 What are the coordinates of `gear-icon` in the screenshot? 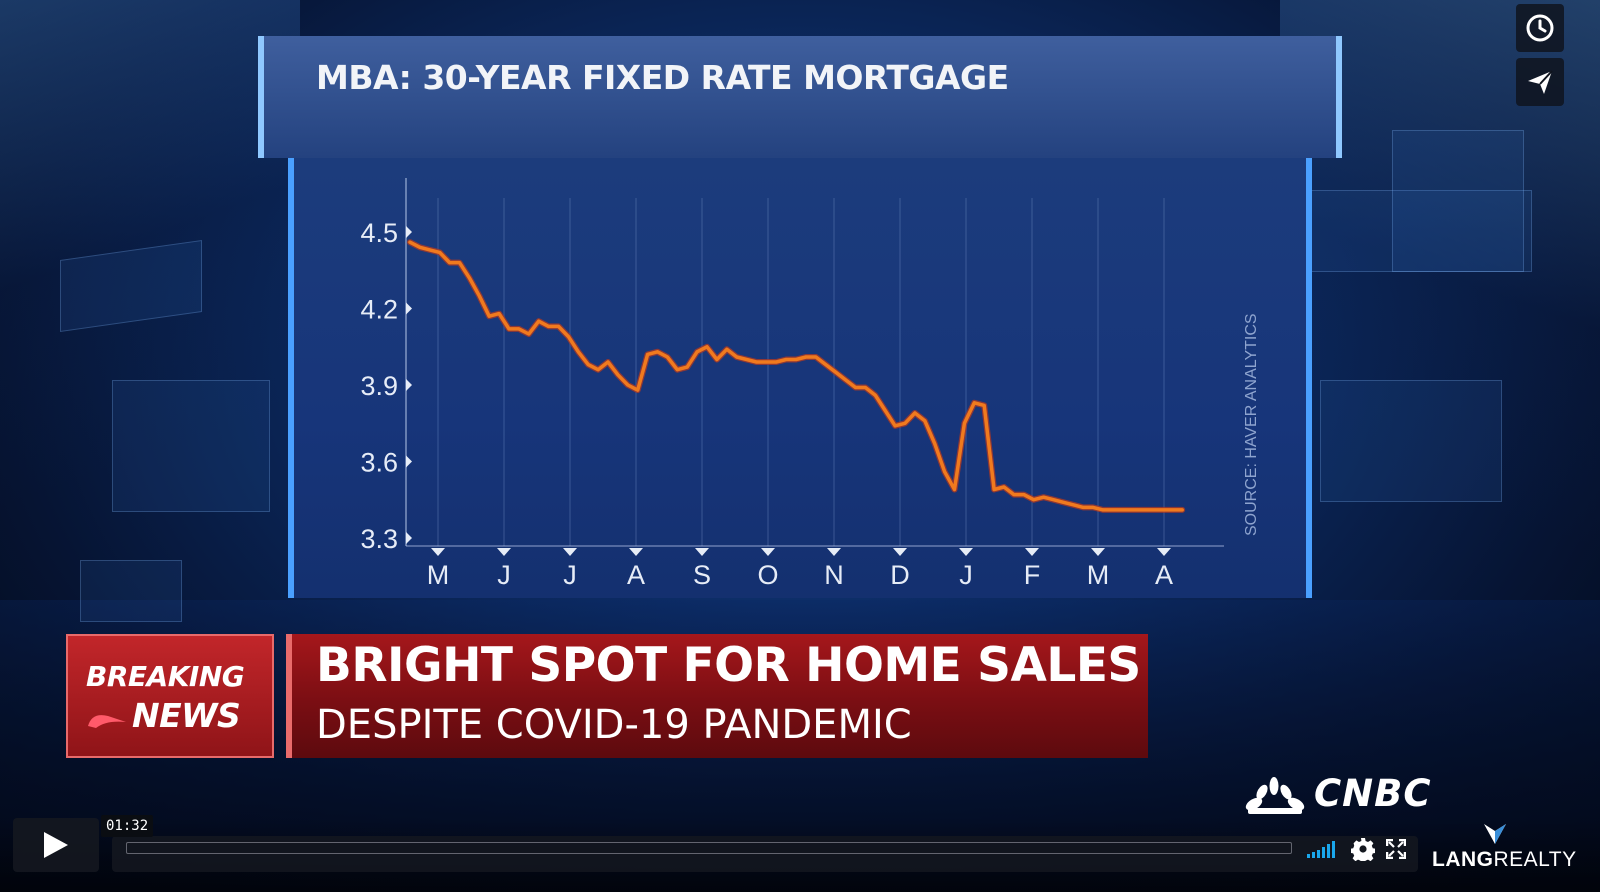 It's located at (1363, 849).